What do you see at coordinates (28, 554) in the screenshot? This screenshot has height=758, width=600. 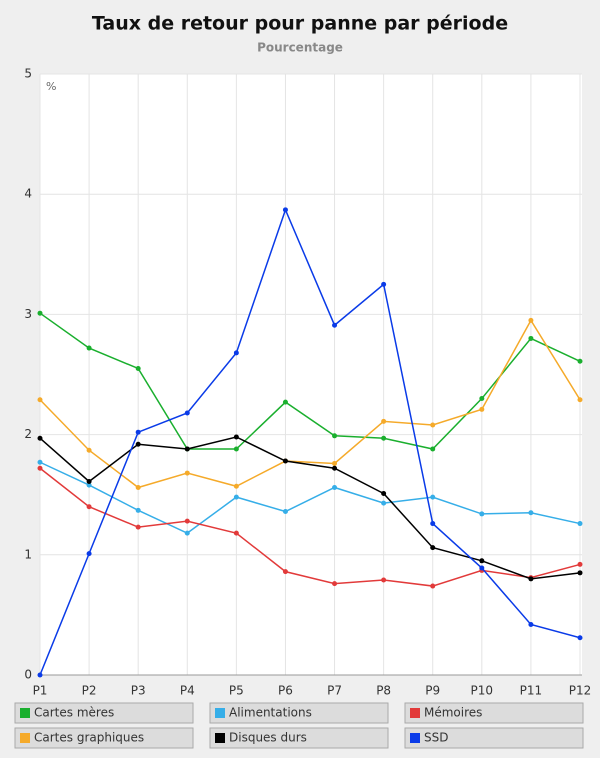 I see `y-tick-label: 1` at bounding box center [28, 554].